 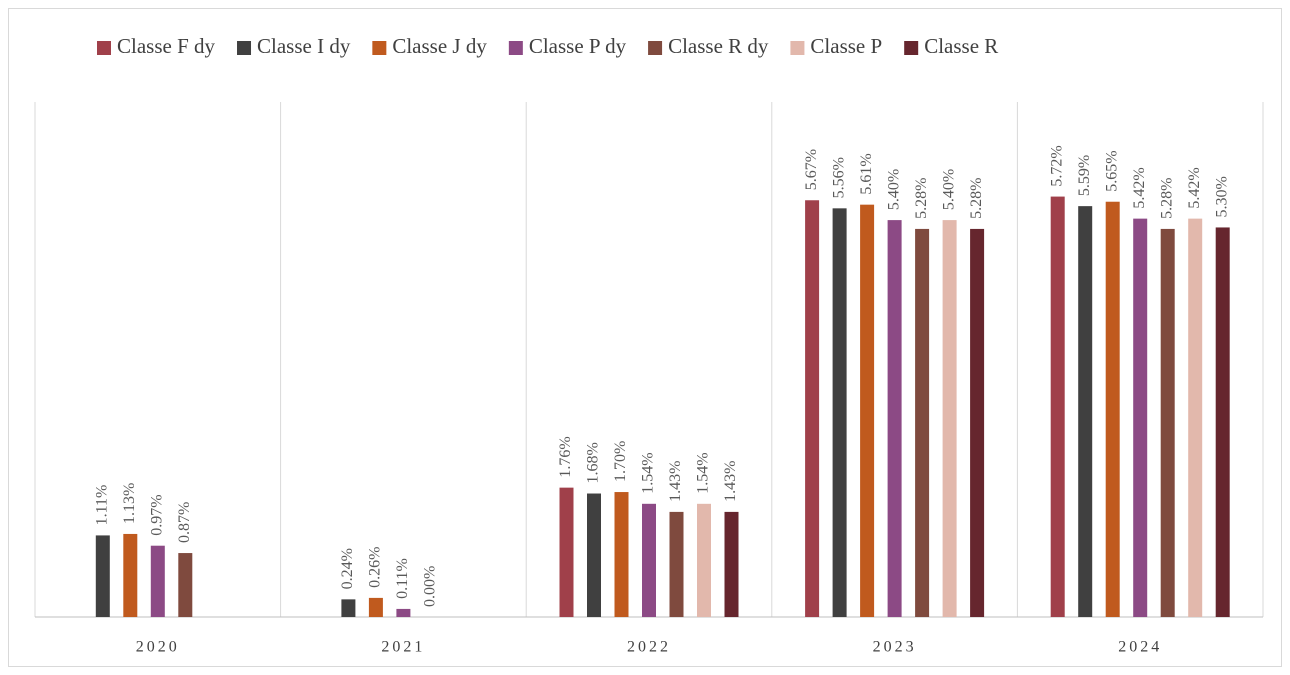 I want to click on data-label: 5.65%, so click(x=1111, y=170).